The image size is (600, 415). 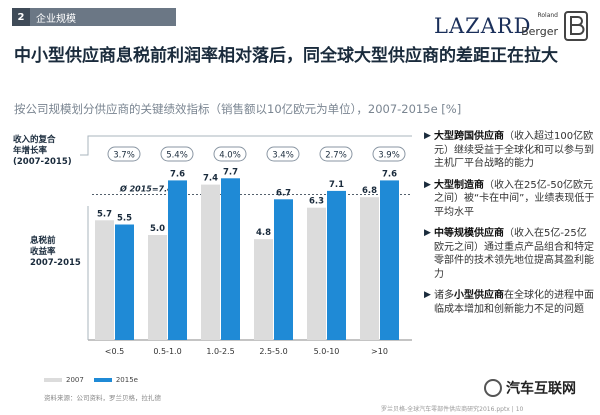 I want to click on bar-value-label: 5.7, so click(x=104, y=214).